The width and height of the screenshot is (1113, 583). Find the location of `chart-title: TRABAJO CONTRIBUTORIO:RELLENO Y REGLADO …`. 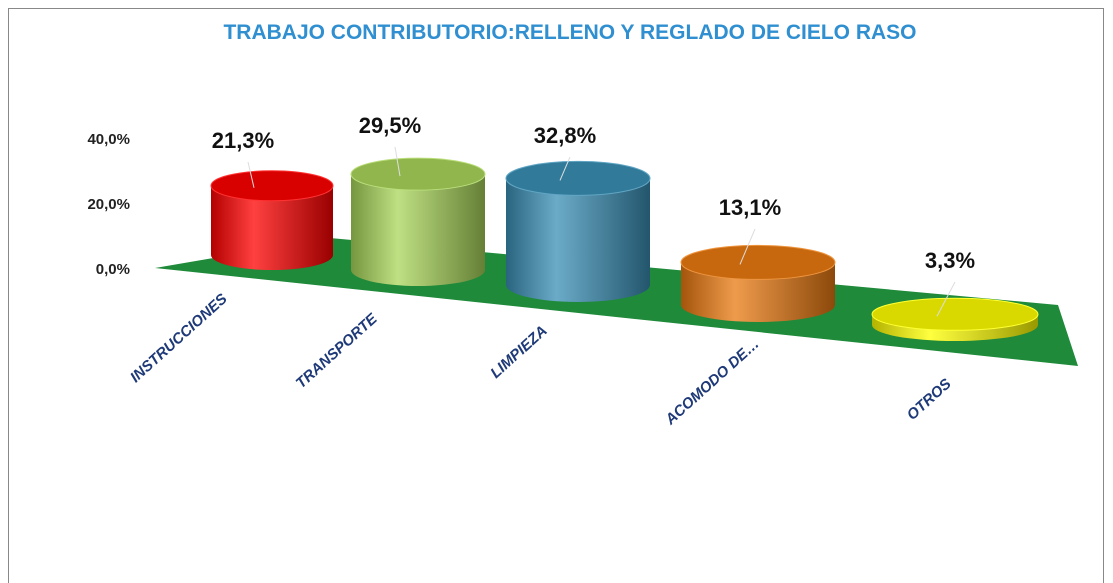

chart-title: TRABAJO CONTRIBUTORIO:RELLENO Y REGLADO … is located at coordinates (570, 32).